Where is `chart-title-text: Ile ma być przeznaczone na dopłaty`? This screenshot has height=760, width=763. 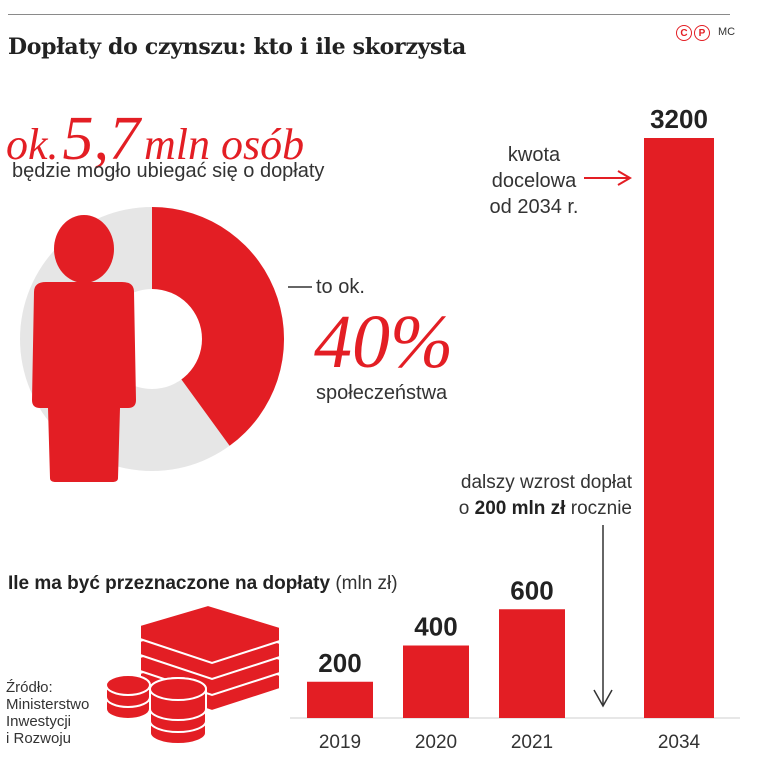 chart-title-text: Ile ma być przeznaczone na dopłaty is located at coordinates (169, 583).